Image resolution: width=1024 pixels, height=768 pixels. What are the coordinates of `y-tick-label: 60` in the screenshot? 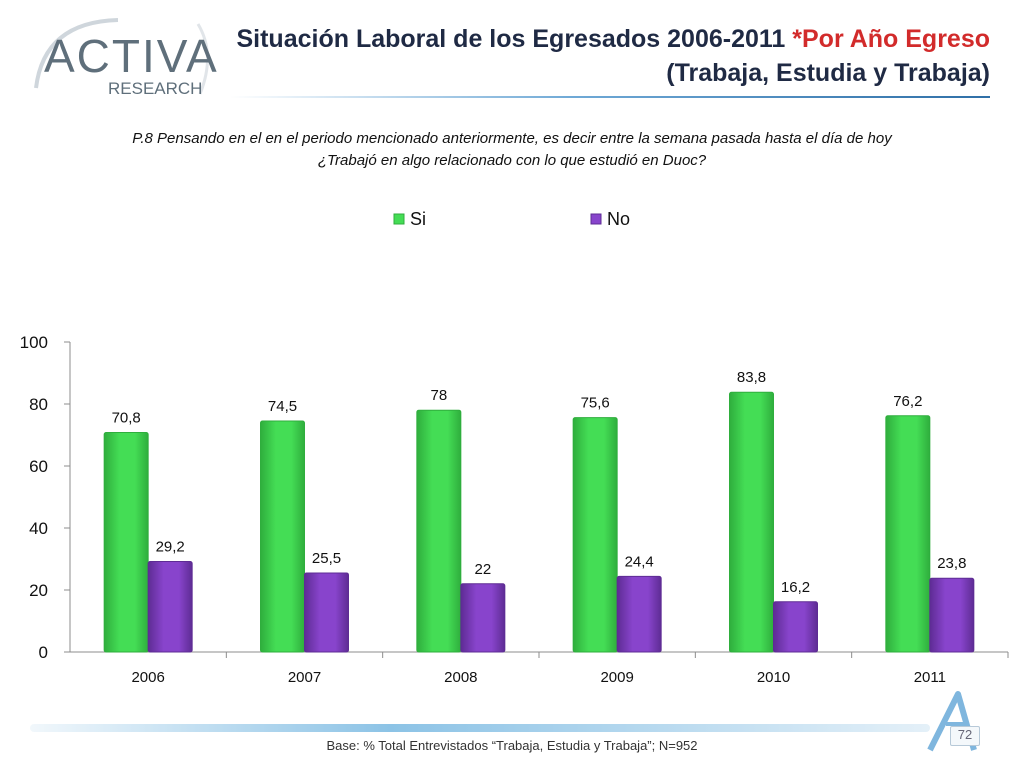 It's located at (38, 466).